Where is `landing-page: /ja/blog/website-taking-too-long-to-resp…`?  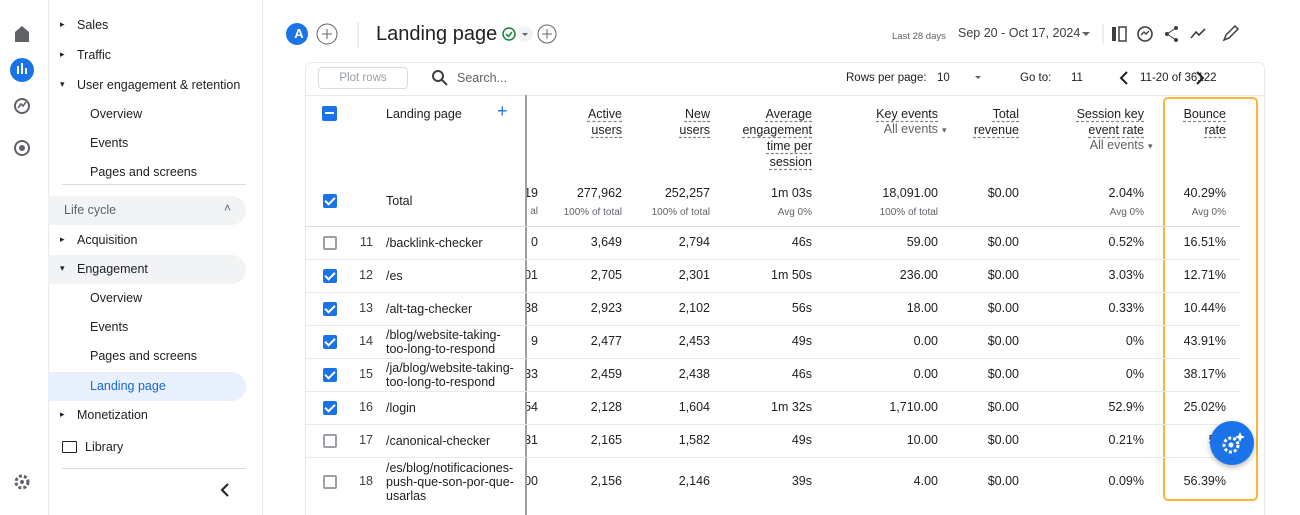
landing-page: /ja/blog/website-taking-too-long-to-resp… is located at coordinates (453, 374).